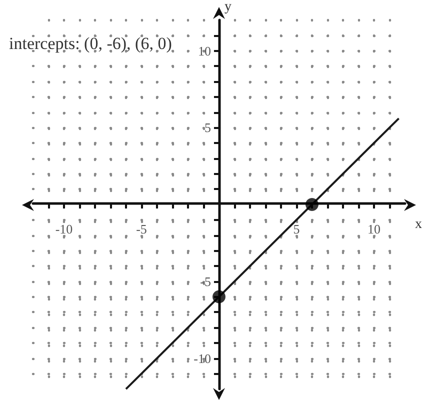 The width and height of the screenshot is (430, 407). I want to click on y-tick-label: 10, so click(204, 50).